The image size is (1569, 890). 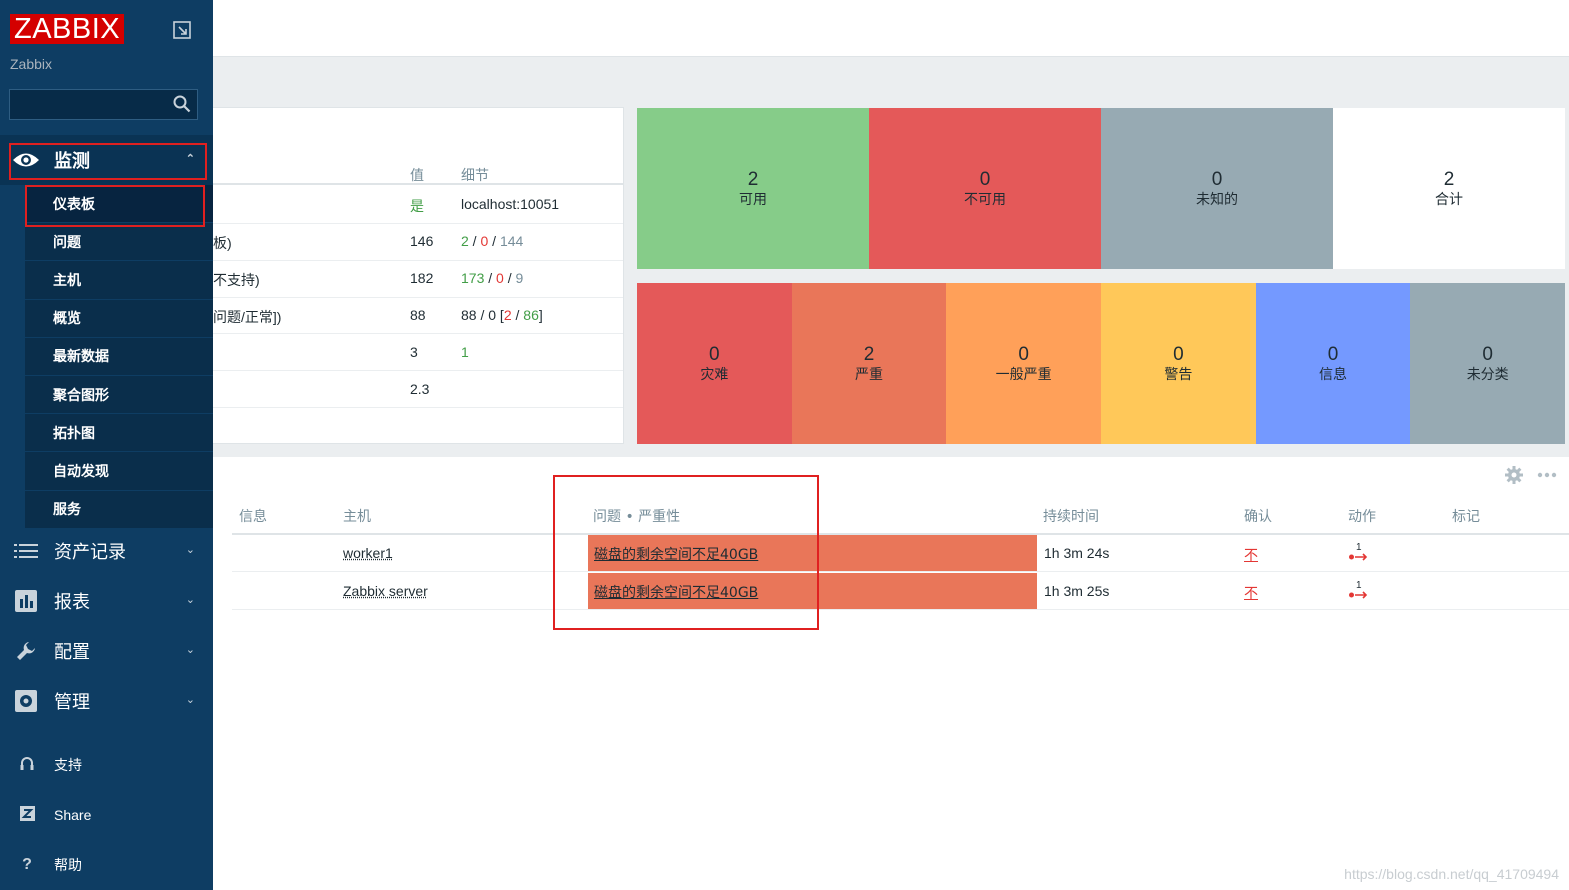 I want to click on menu-support-label: 支持, so click(x=68, y=765).